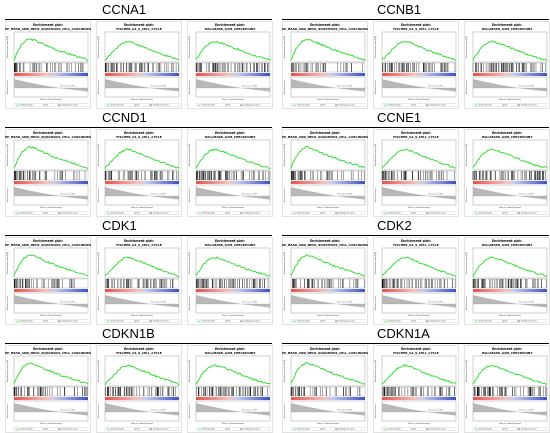  I want to click on gene-title: CCNE1, so click(399, 117).